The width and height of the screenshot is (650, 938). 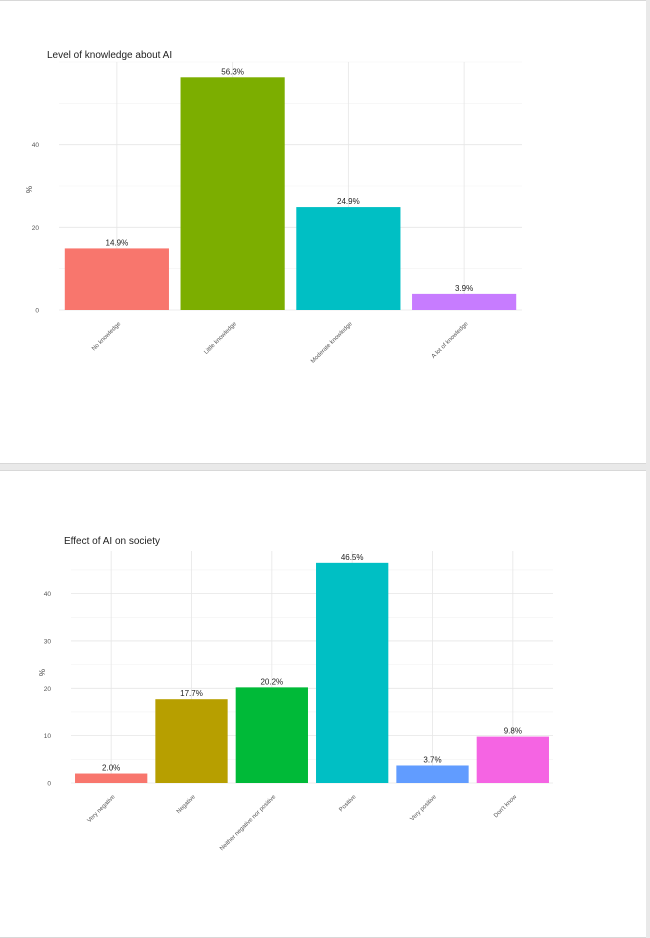 What do you see at coordinates (102, 809) in the screenshot?
I see `x-tick-label: Very negative` at bounding box center [102, 809].